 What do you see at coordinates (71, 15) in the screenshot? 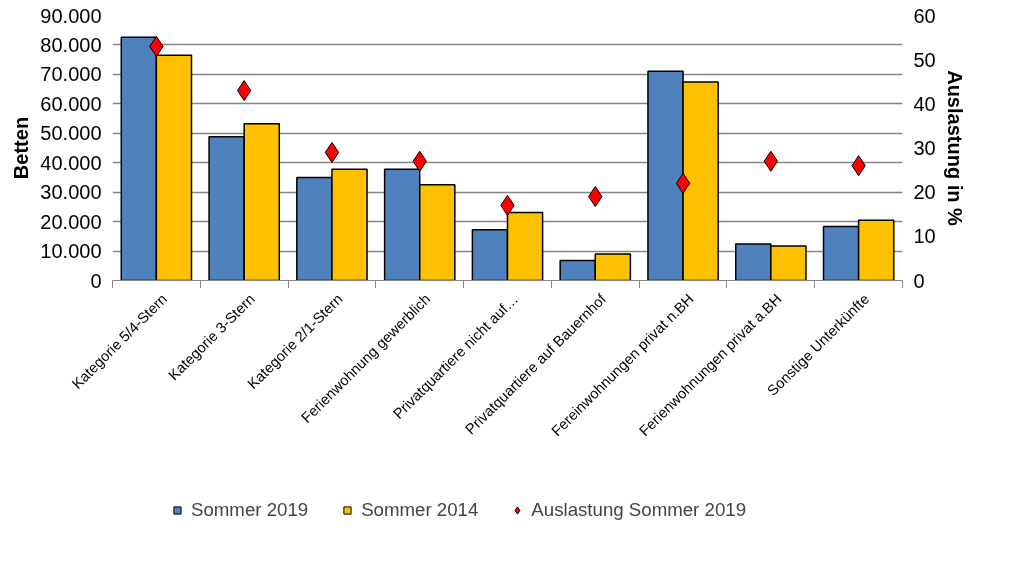
I see `y-tick-label: 90.000` at bounding box center [71, 15].